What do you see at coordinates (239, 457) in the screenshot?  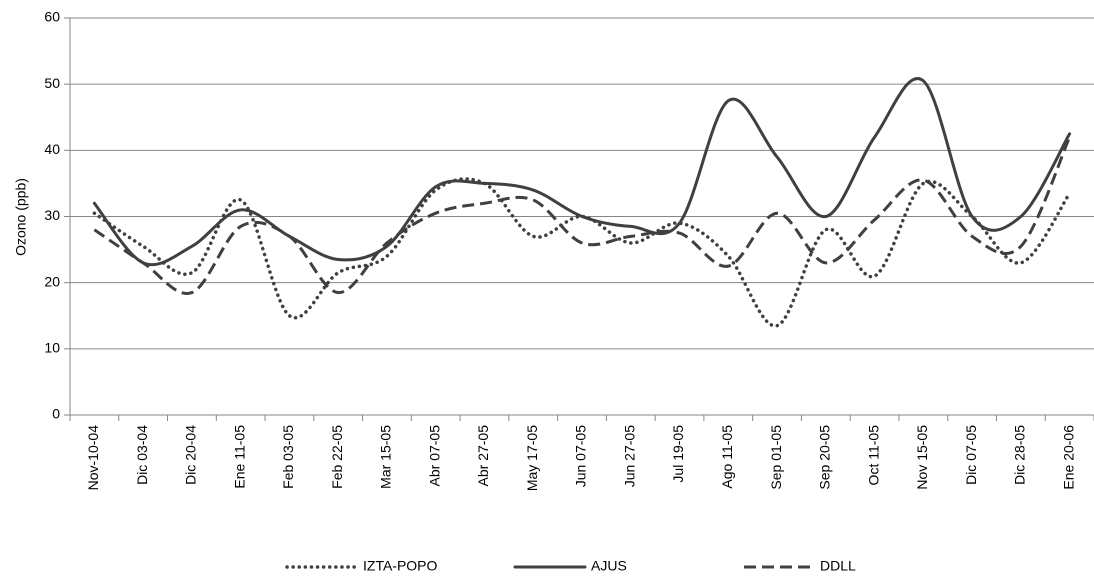 I see `x-tick-label: Ene 11-05` at bounding box center [239, 457].